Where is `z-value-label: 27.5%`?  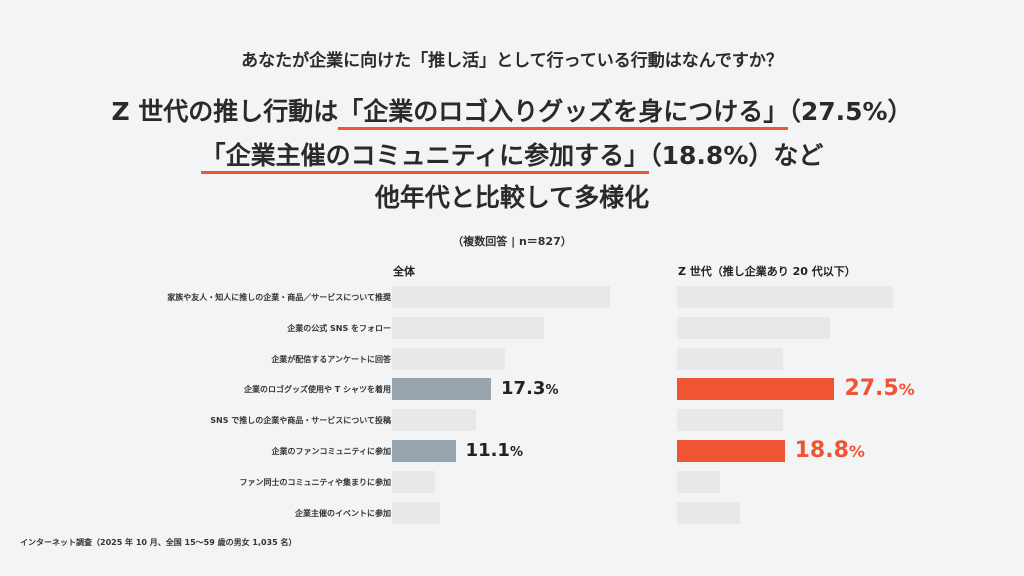
z-value-label: 27.5% is located at coordinates (879, 388).